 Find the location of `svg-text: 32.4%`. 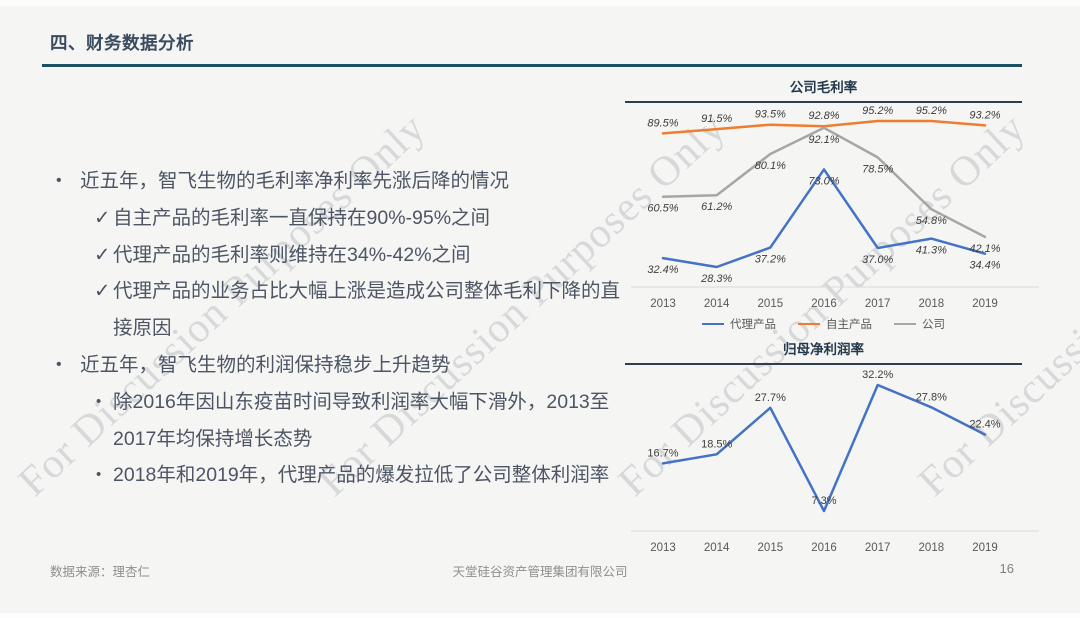

svg-text: 32.4% is located at coordinates (662, 270).